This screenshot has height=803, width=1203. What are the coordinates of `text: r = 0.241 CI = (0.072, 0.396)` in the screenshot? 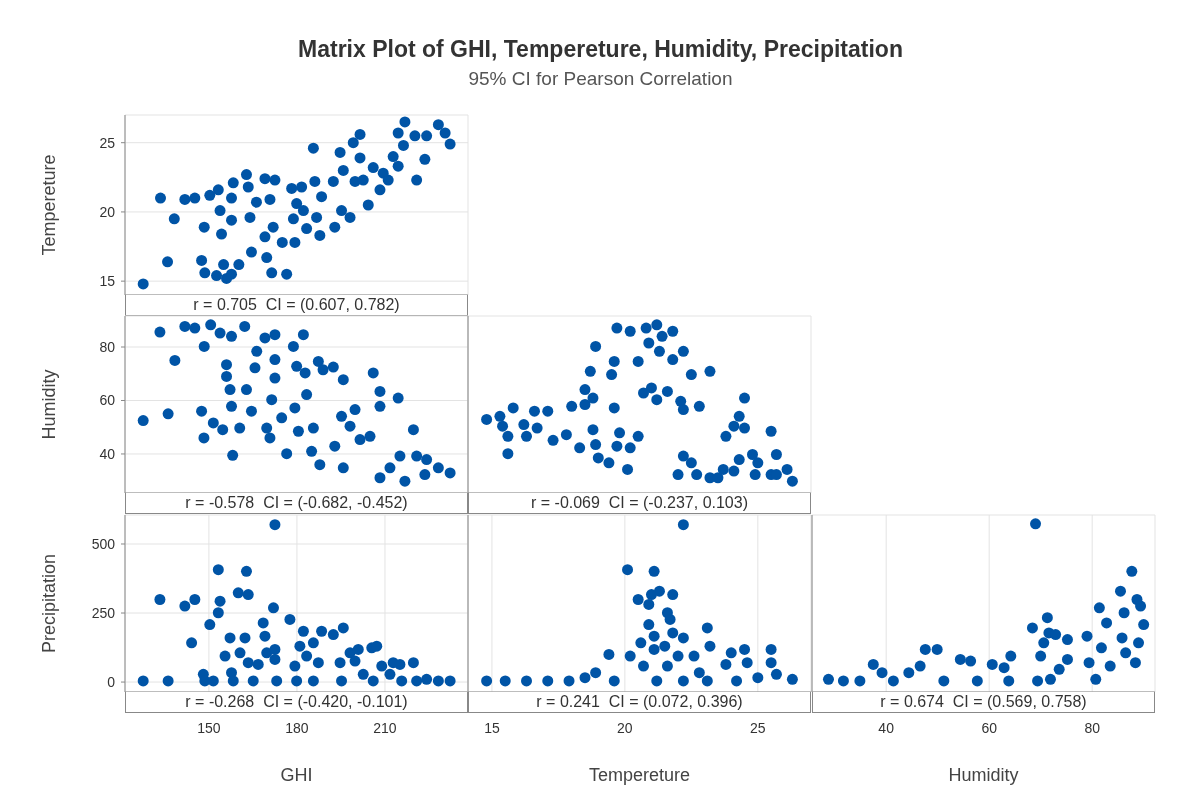 It's located at (639, 702).